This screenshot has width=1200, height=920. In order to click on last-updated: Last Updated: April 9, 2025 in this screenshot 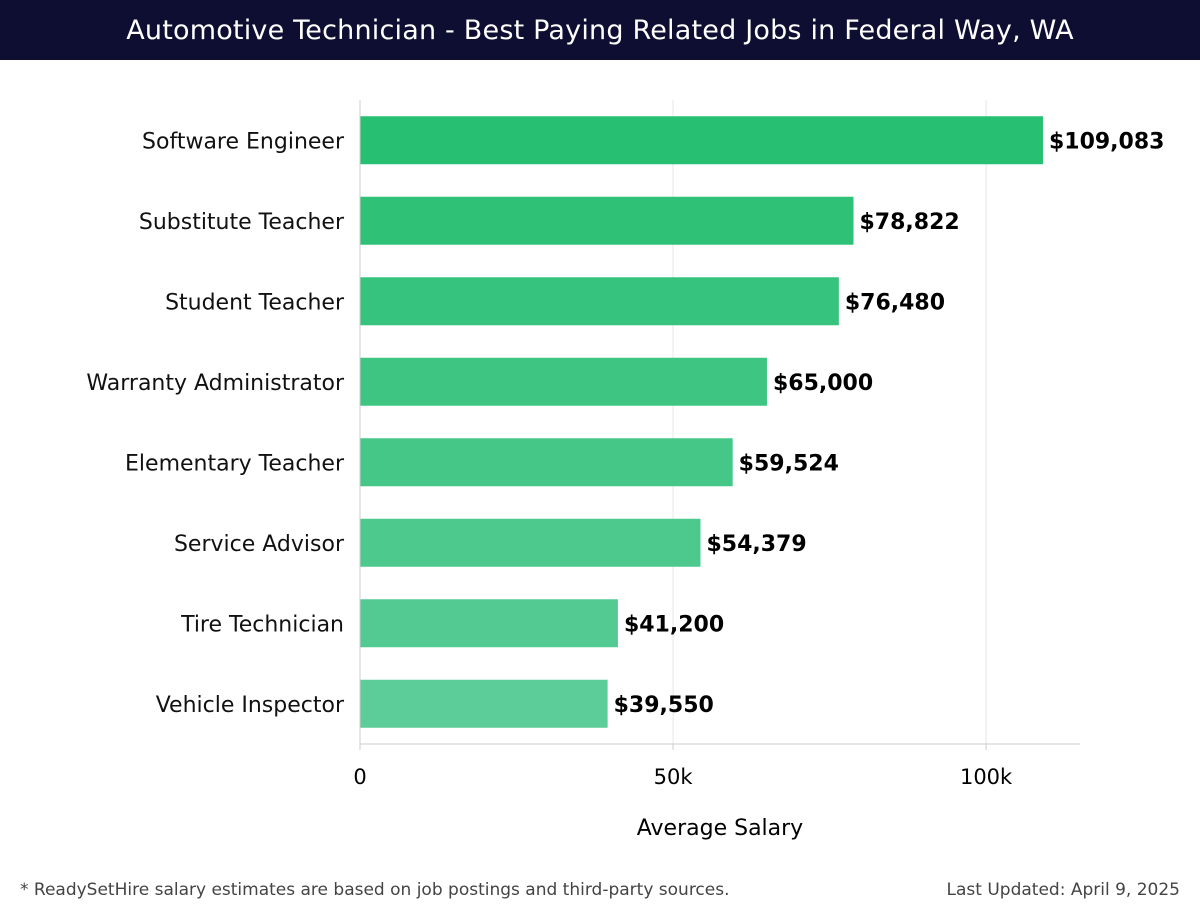, I will do `click(1063, 890)`.